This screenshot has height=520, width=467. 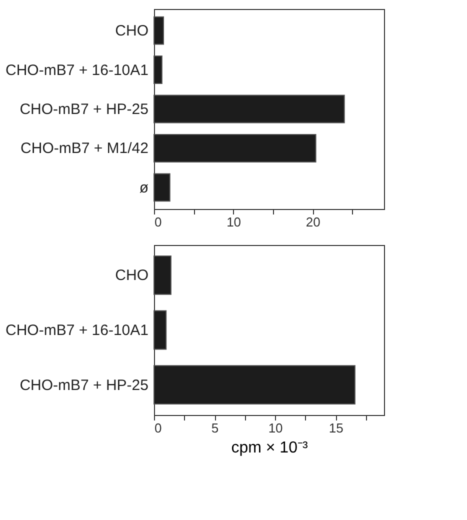 What do you see at coordinates (336, 428) in the screenshot?
I see `x-tick-label: 15` at bounding box center [336, 428].